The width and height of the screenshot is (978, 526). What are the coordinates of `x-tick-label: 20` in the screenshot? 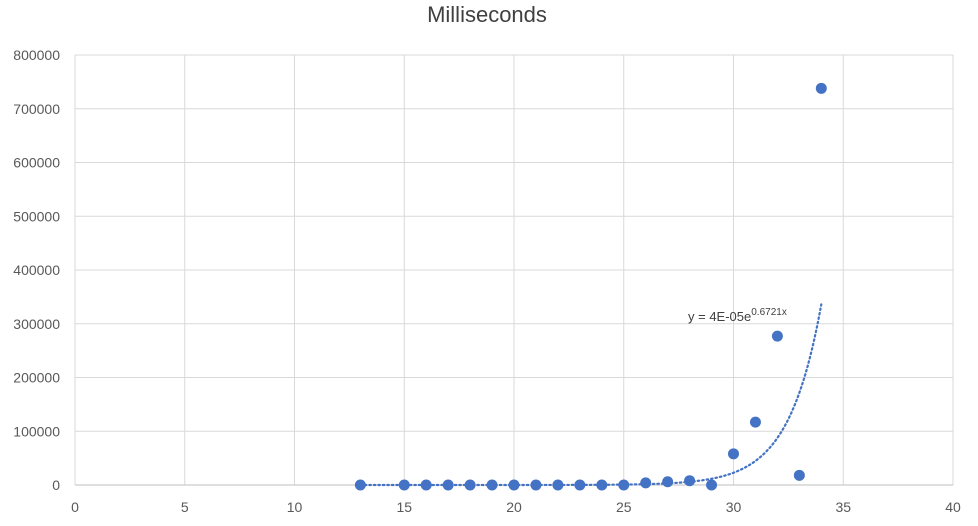 It's located at (514, 507).